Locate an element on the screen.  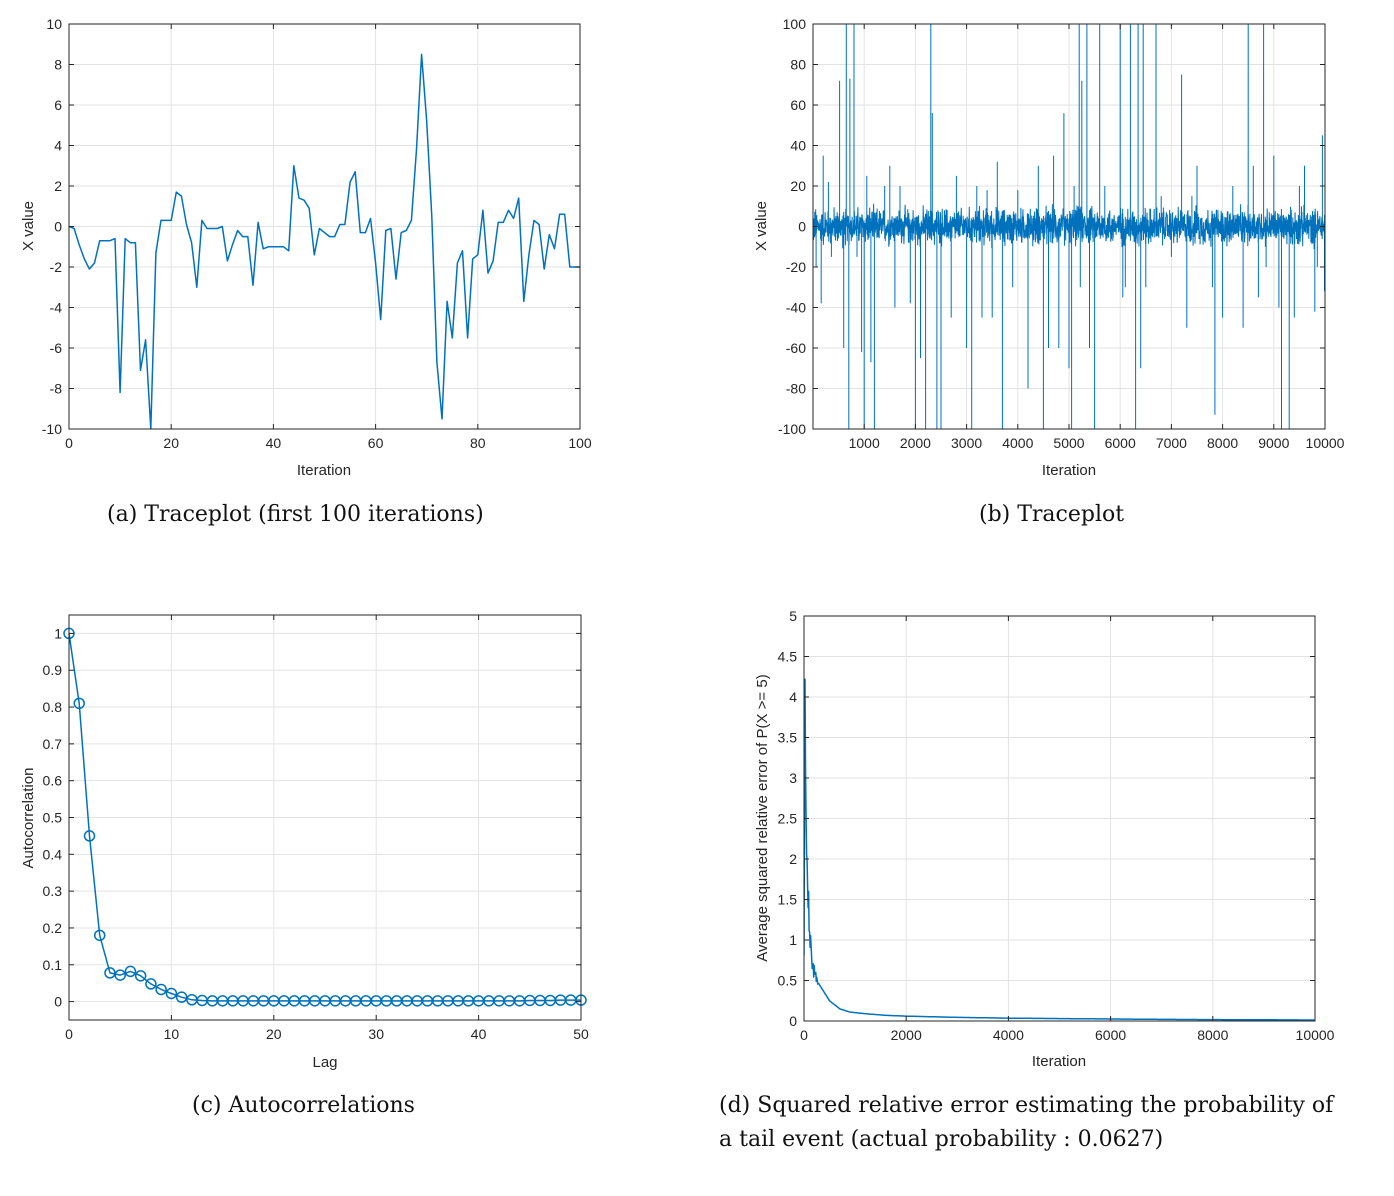
y-tick-label-d: 0 is located at coordinates (793, 1021).